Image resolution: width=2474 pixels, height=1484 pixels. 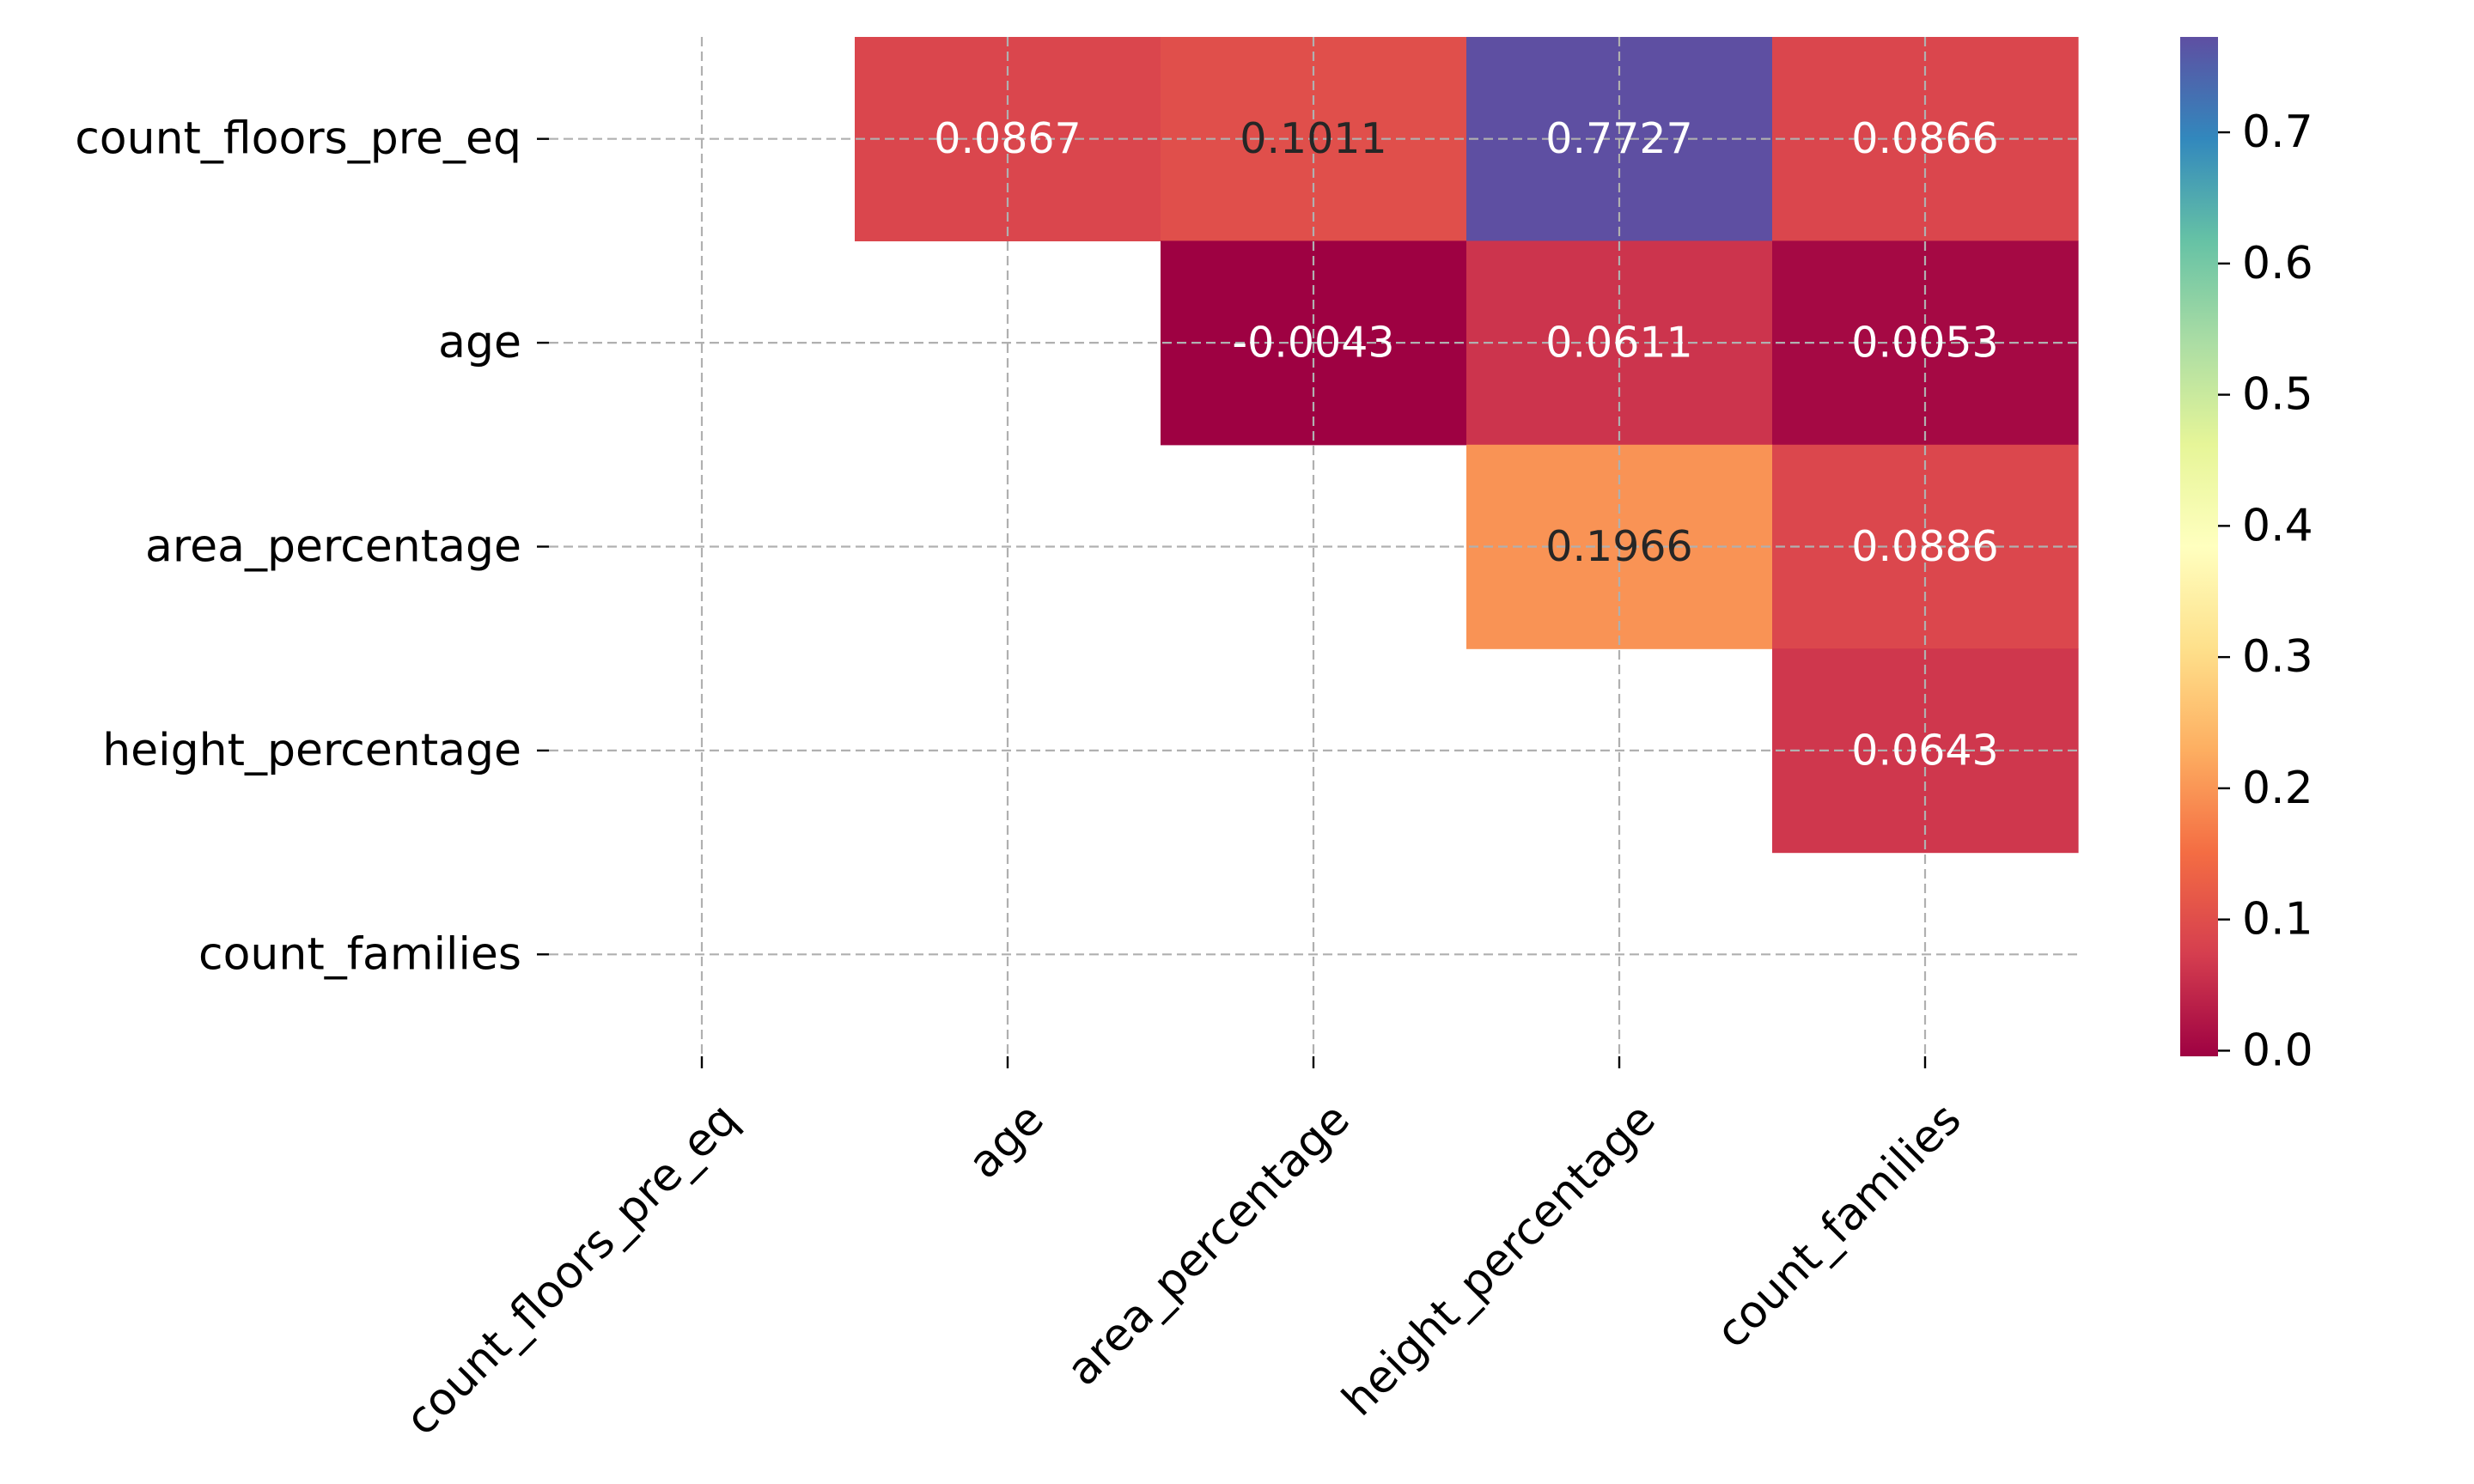 What do you see at coordinates (298, 139) in the screenshot?
I see `y-tick-label: count_floors_pre_eq` at bounding box center [298, 139].